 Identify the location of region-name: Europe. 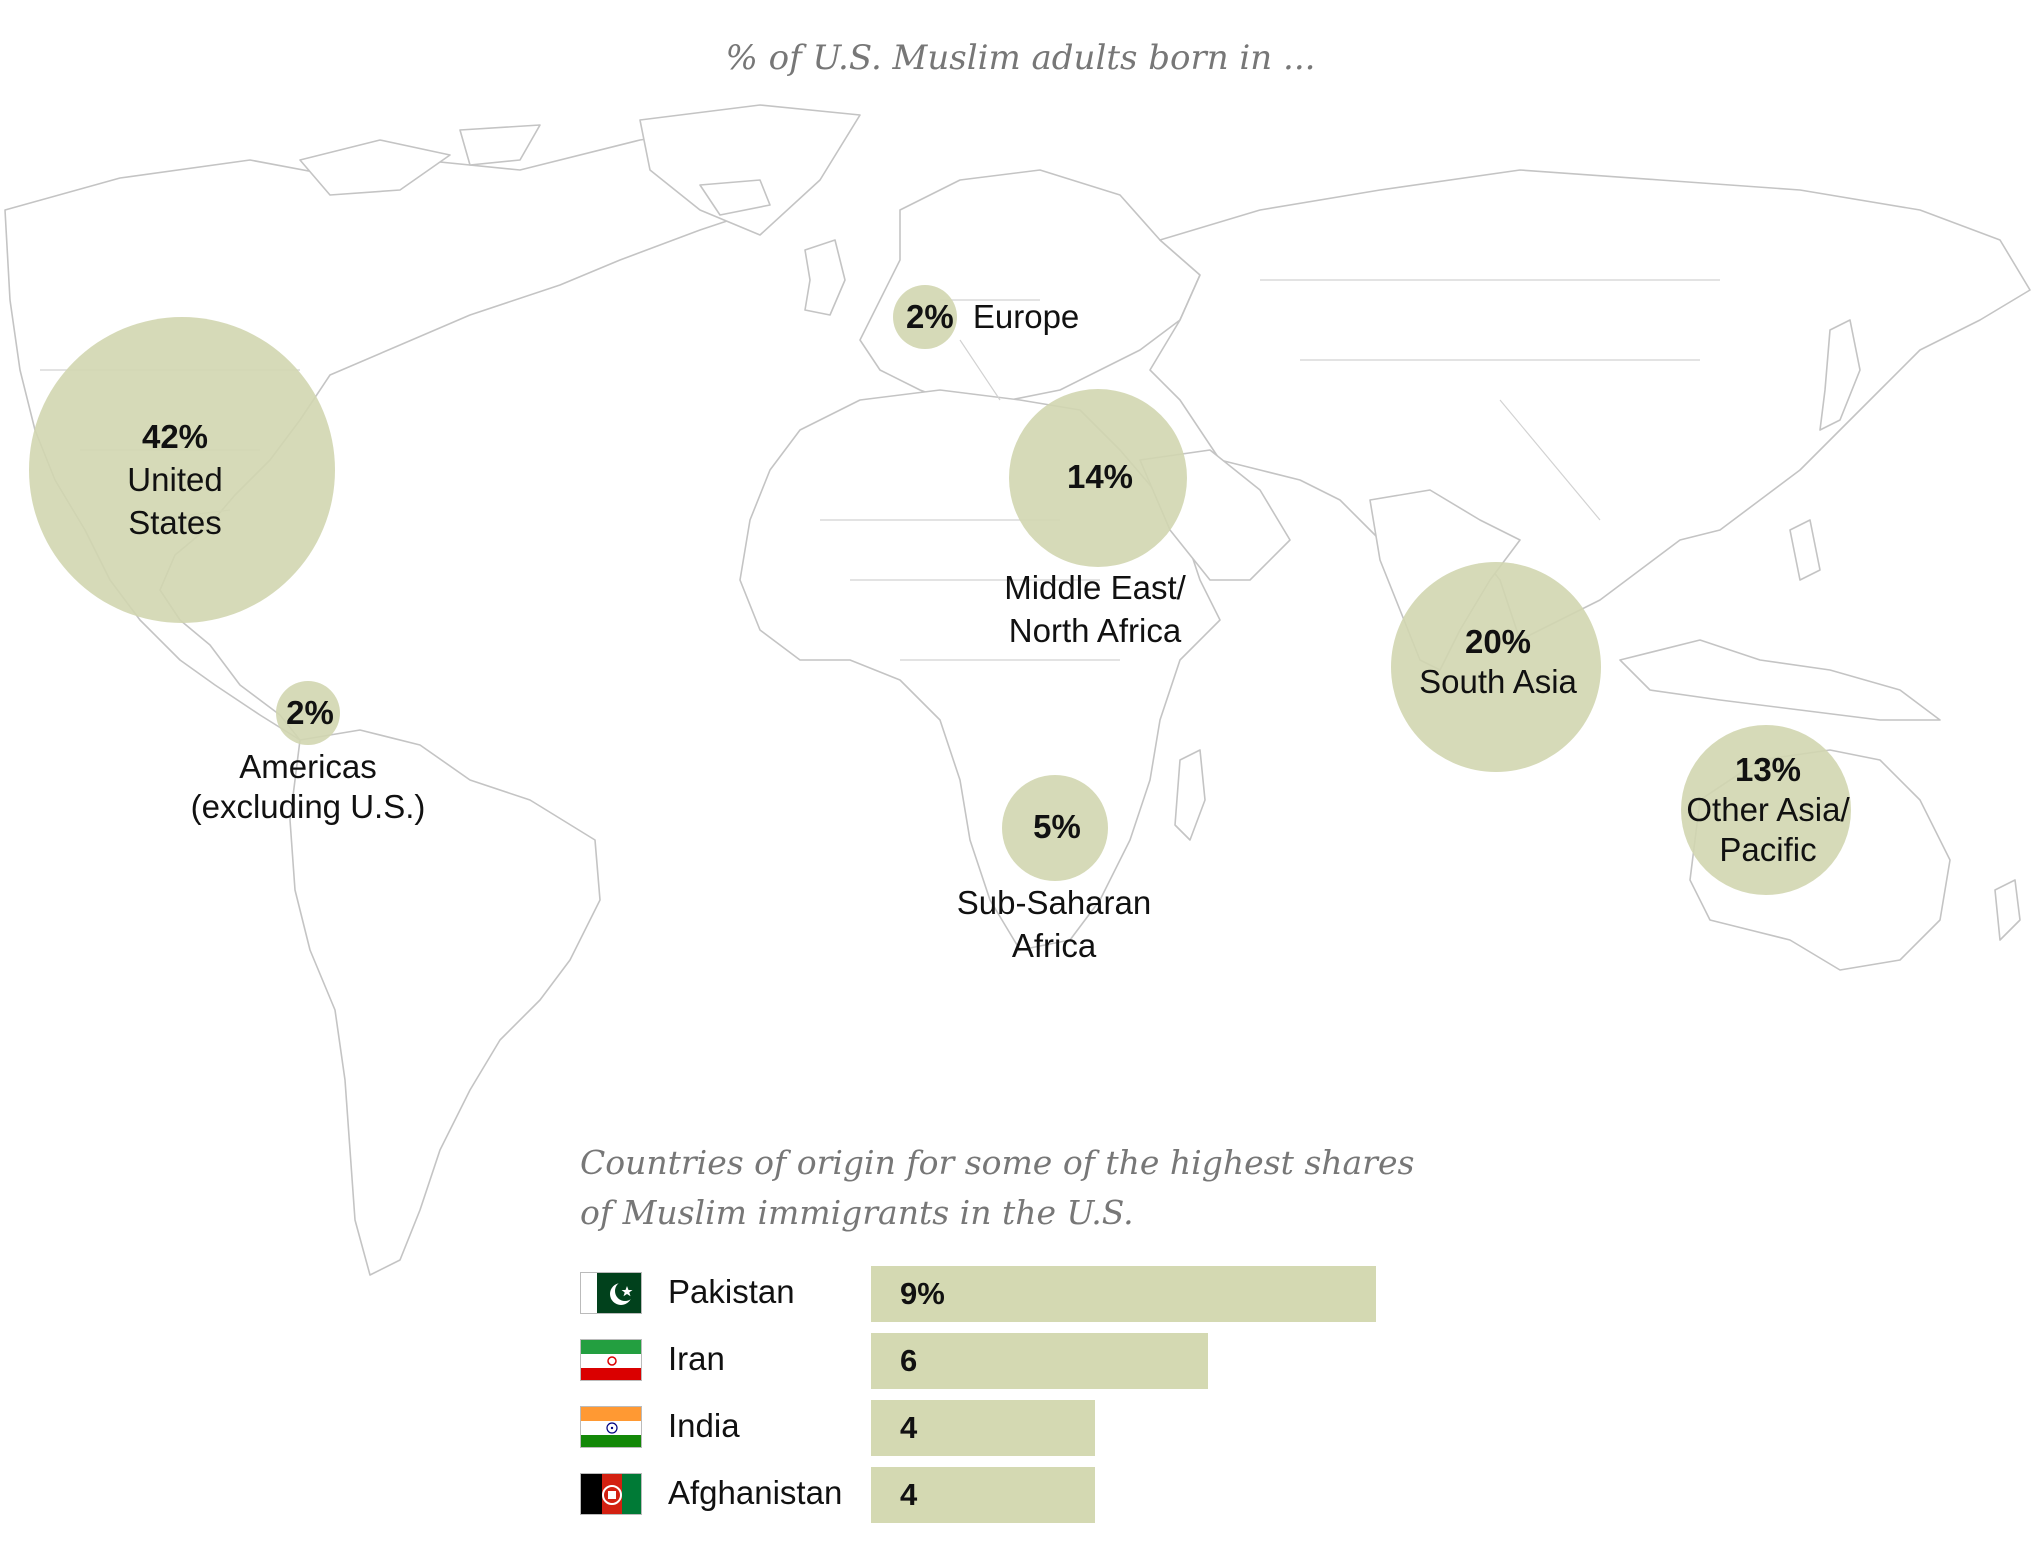
(1026, 316).